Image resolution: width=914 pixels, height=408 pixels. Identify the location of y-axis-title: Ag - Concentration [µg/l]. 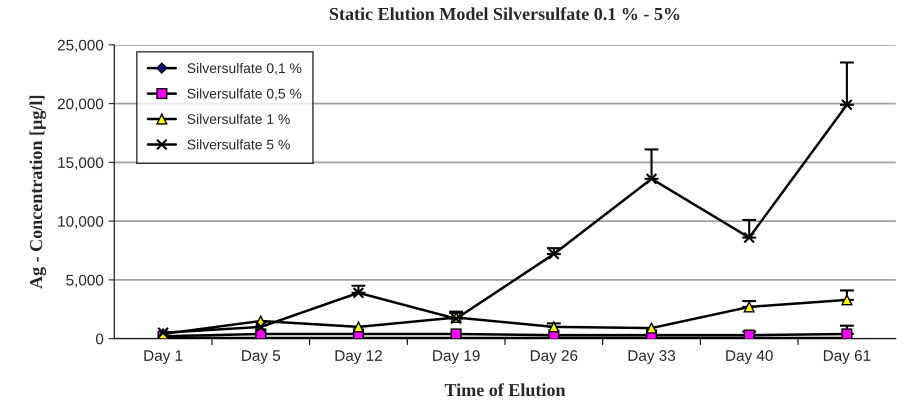
(37, 192).